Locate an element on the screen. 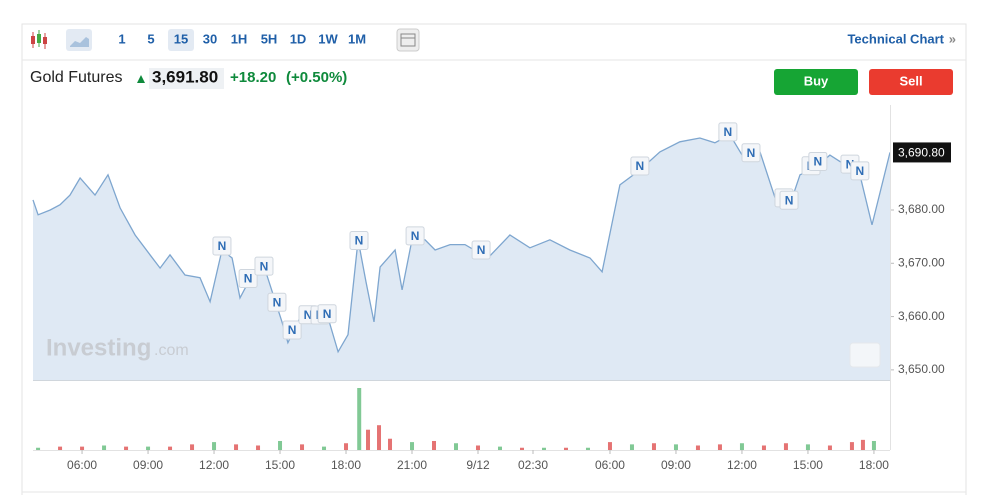 This screenshot has height=495, width=1000. interval-button: 1 is located at coordinates (121, 38).